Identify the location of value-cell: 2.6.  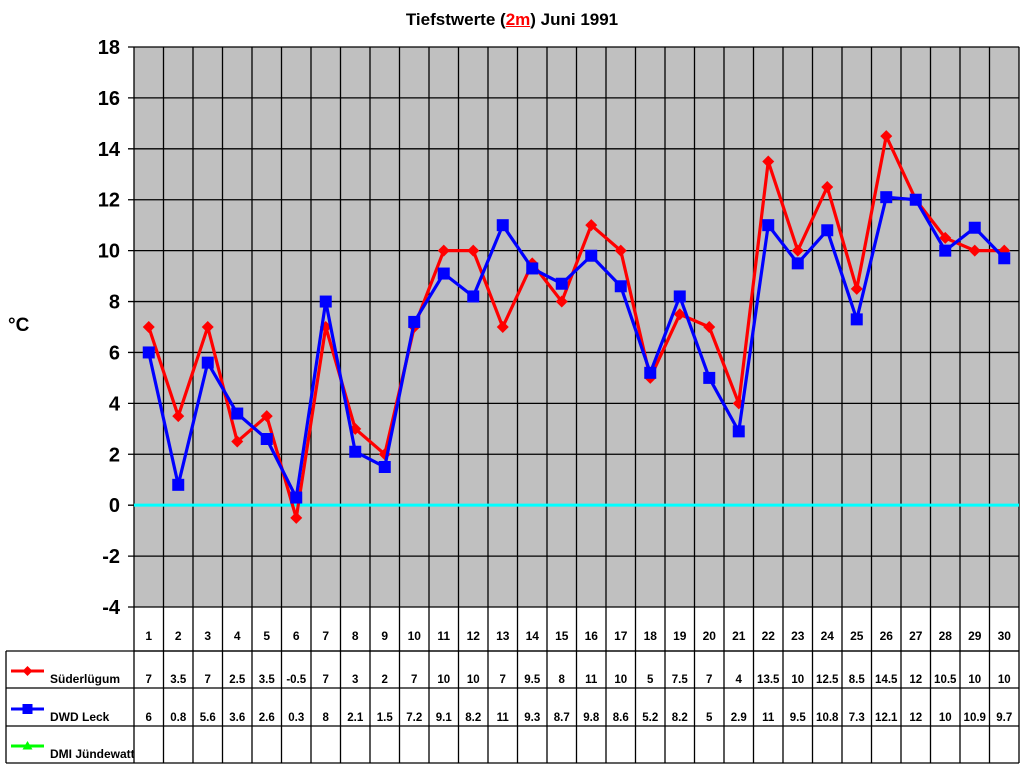
(267, 718).